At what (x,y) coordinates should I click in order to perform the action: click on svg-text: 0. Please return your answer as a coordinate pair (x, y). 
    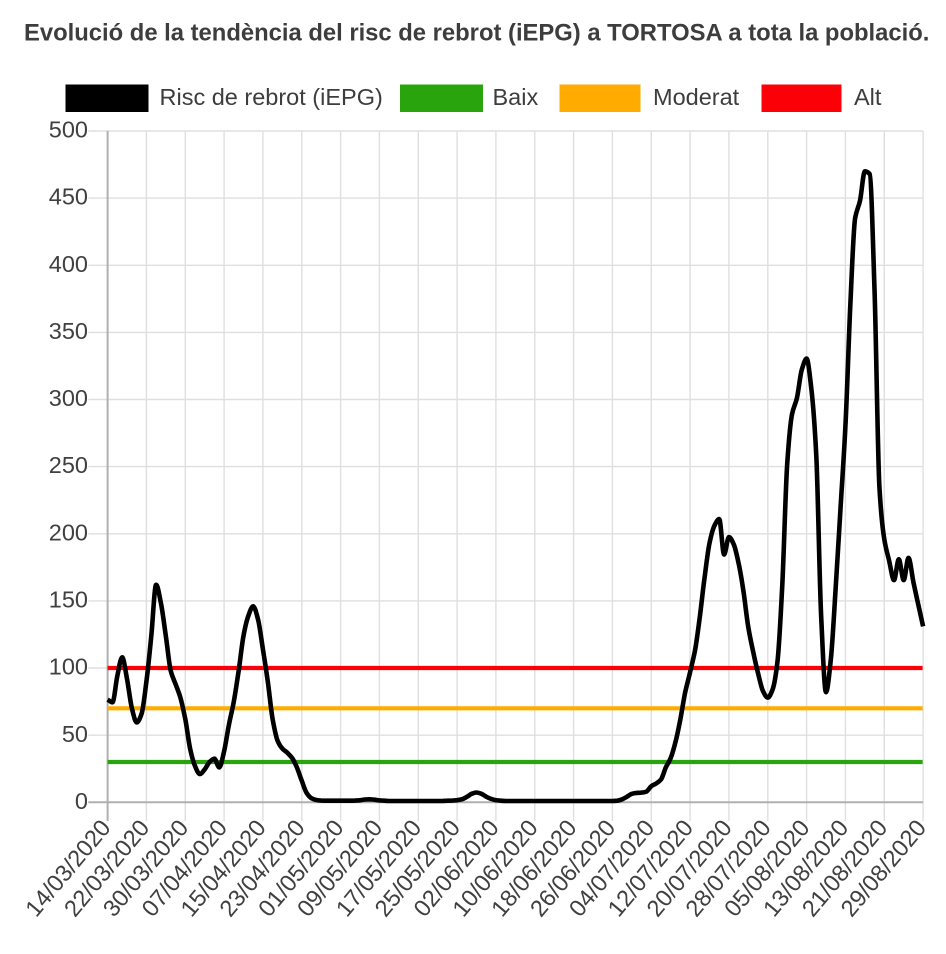
    Looking at the image, I should click on (81, 801).